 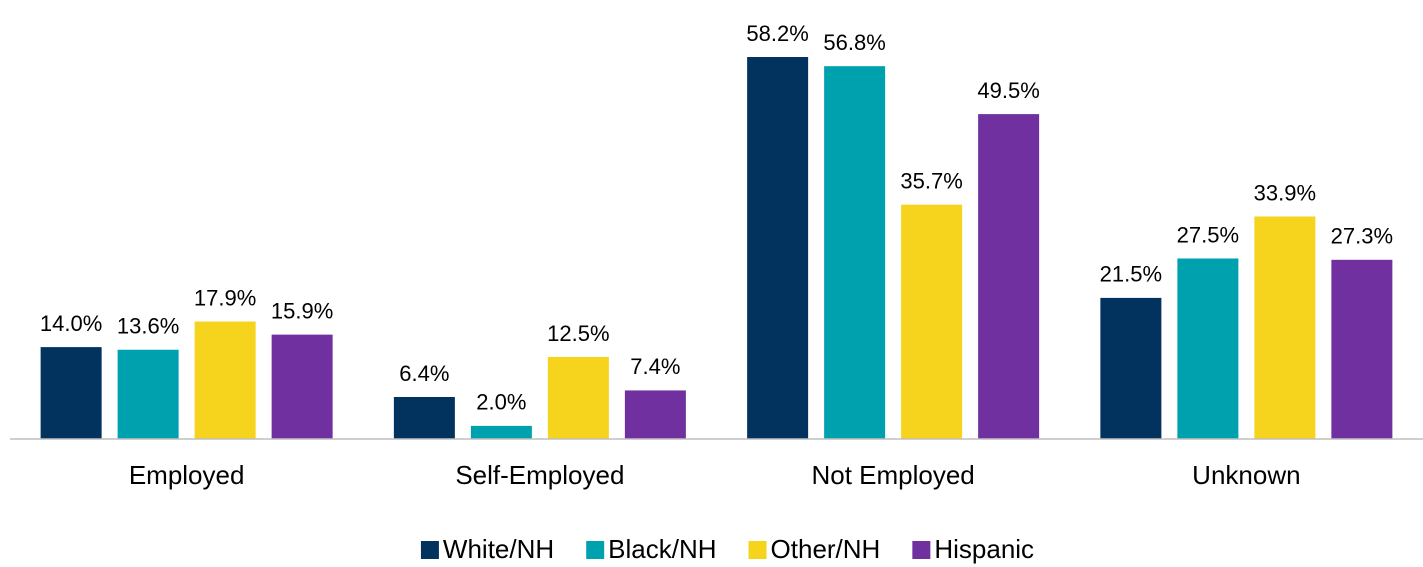 I want to click on value-label: 58.2%, so click(x=777, y=33).